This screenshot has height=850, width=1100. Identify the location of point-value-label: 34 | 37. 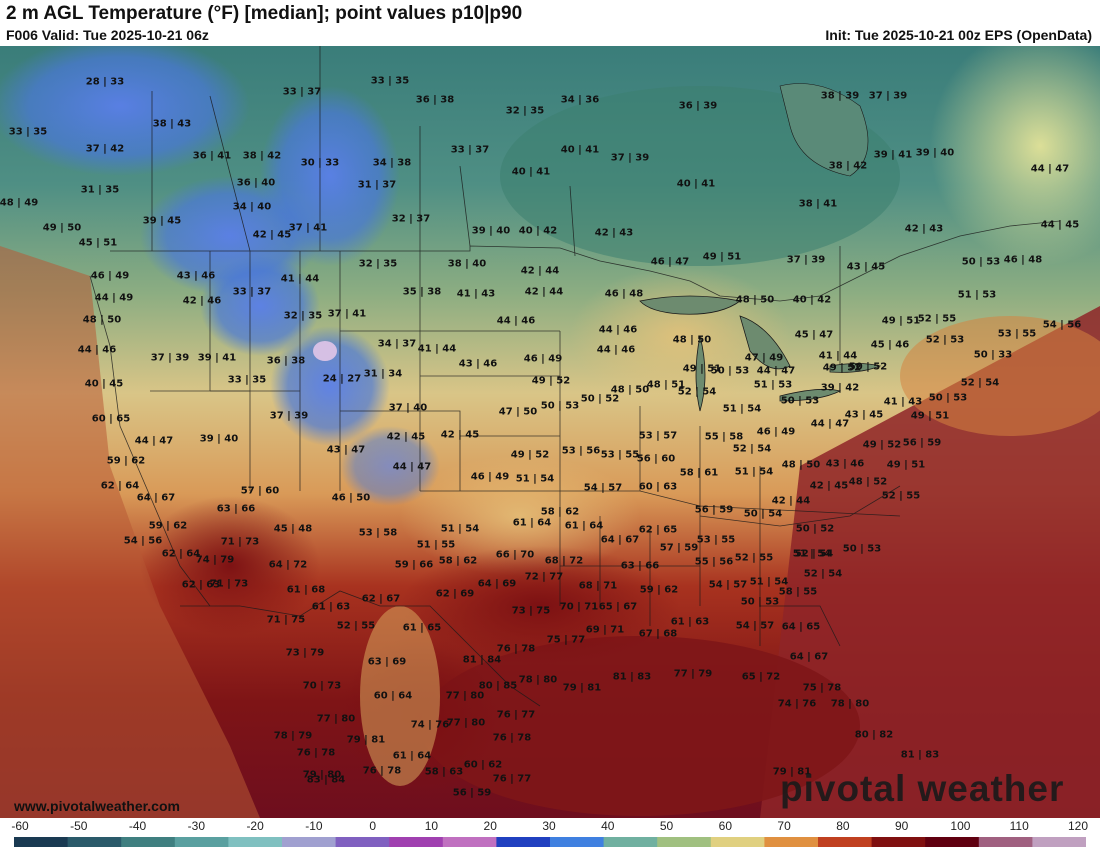
(397, 344).